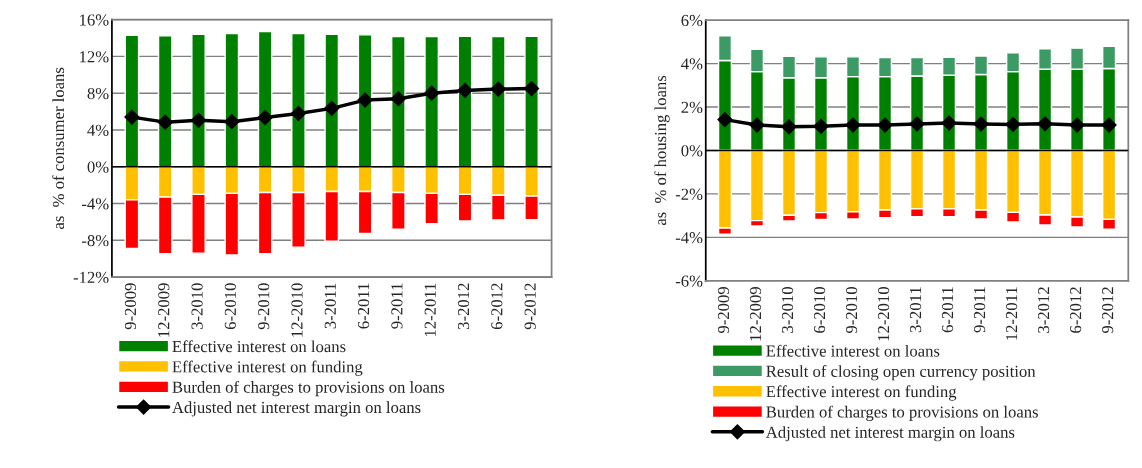  What do you see at coordinates (692, 107) in the screenshot?
I see `y-tick-label: 2%` at bounding box center [692, 107].